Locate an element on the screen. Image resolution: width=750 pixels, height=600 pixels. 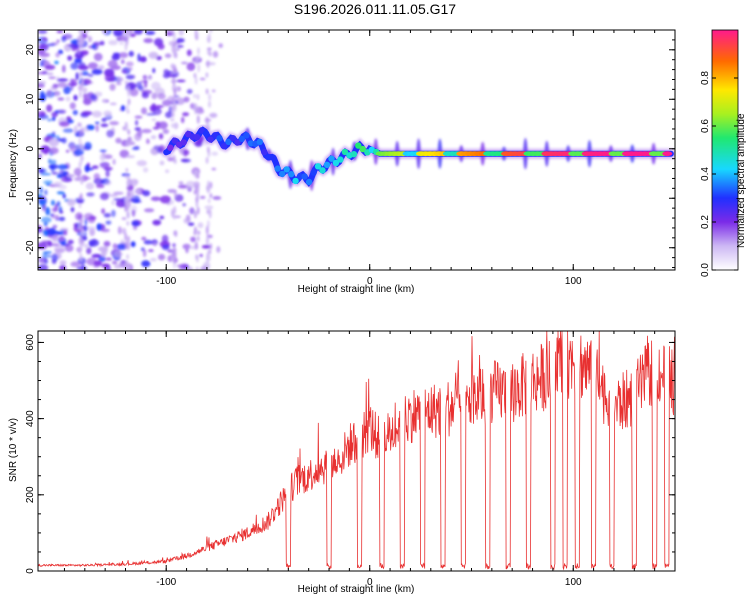
bottom-x-tick-label: 100 is located at coordinates (573, 582).